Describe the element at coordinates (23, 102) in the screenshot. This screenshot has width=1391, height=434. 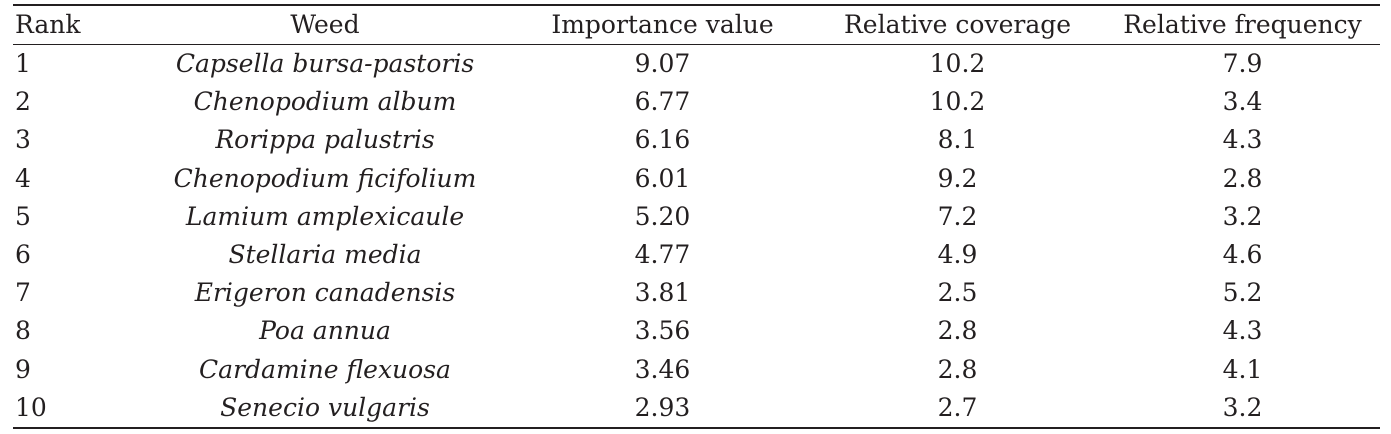
I see `cell-rank: 2` at that location.